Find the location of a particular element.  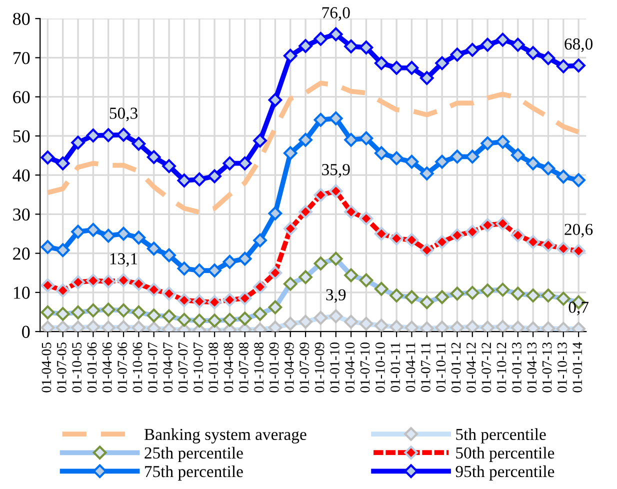

y-tick-label: 70 is located at coordinates (22, 58).